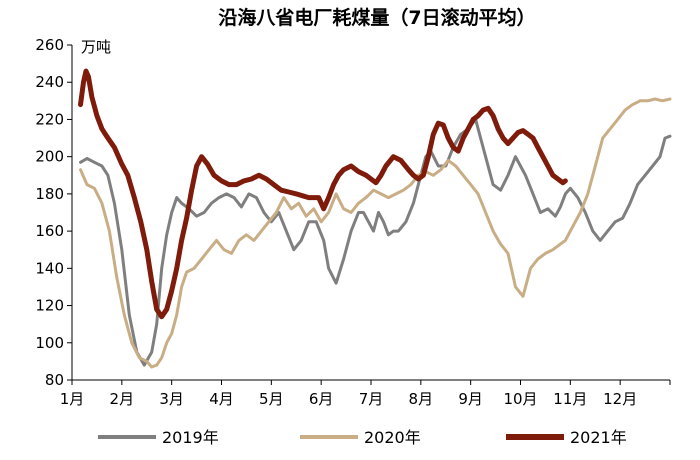 The image size is (700, 460). Describe the element at coordinates (421, 399) in the screenshot. I see `x-tick-label: 8月` at that location.